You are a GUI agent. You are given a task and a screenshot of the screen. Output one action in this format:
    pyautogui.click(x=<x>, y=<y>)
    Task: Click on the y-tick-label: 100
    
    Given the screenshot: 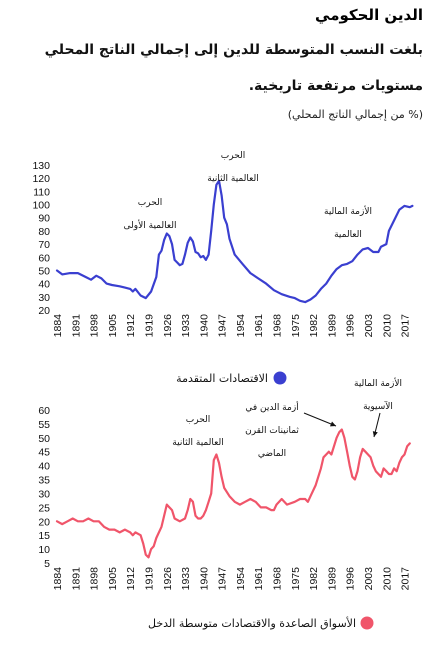 What is the action you would take?
    pyautogui.click(x=41, y=206)
    